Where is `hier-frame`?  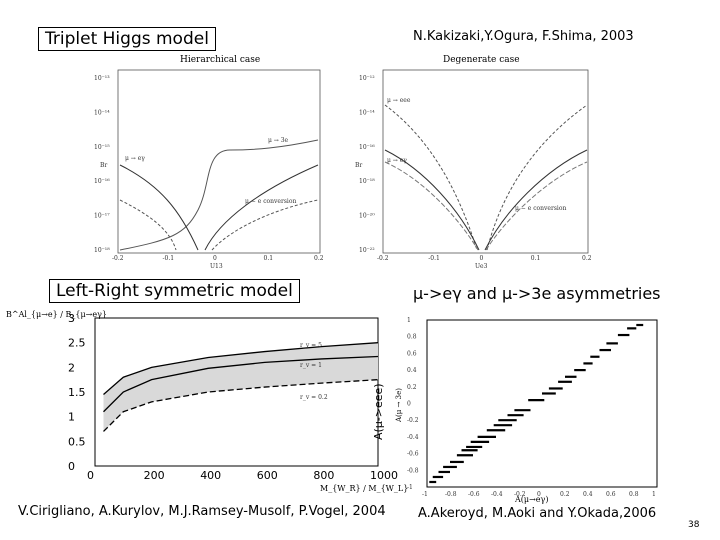
hier-frame is located at coordinates (219, 161).